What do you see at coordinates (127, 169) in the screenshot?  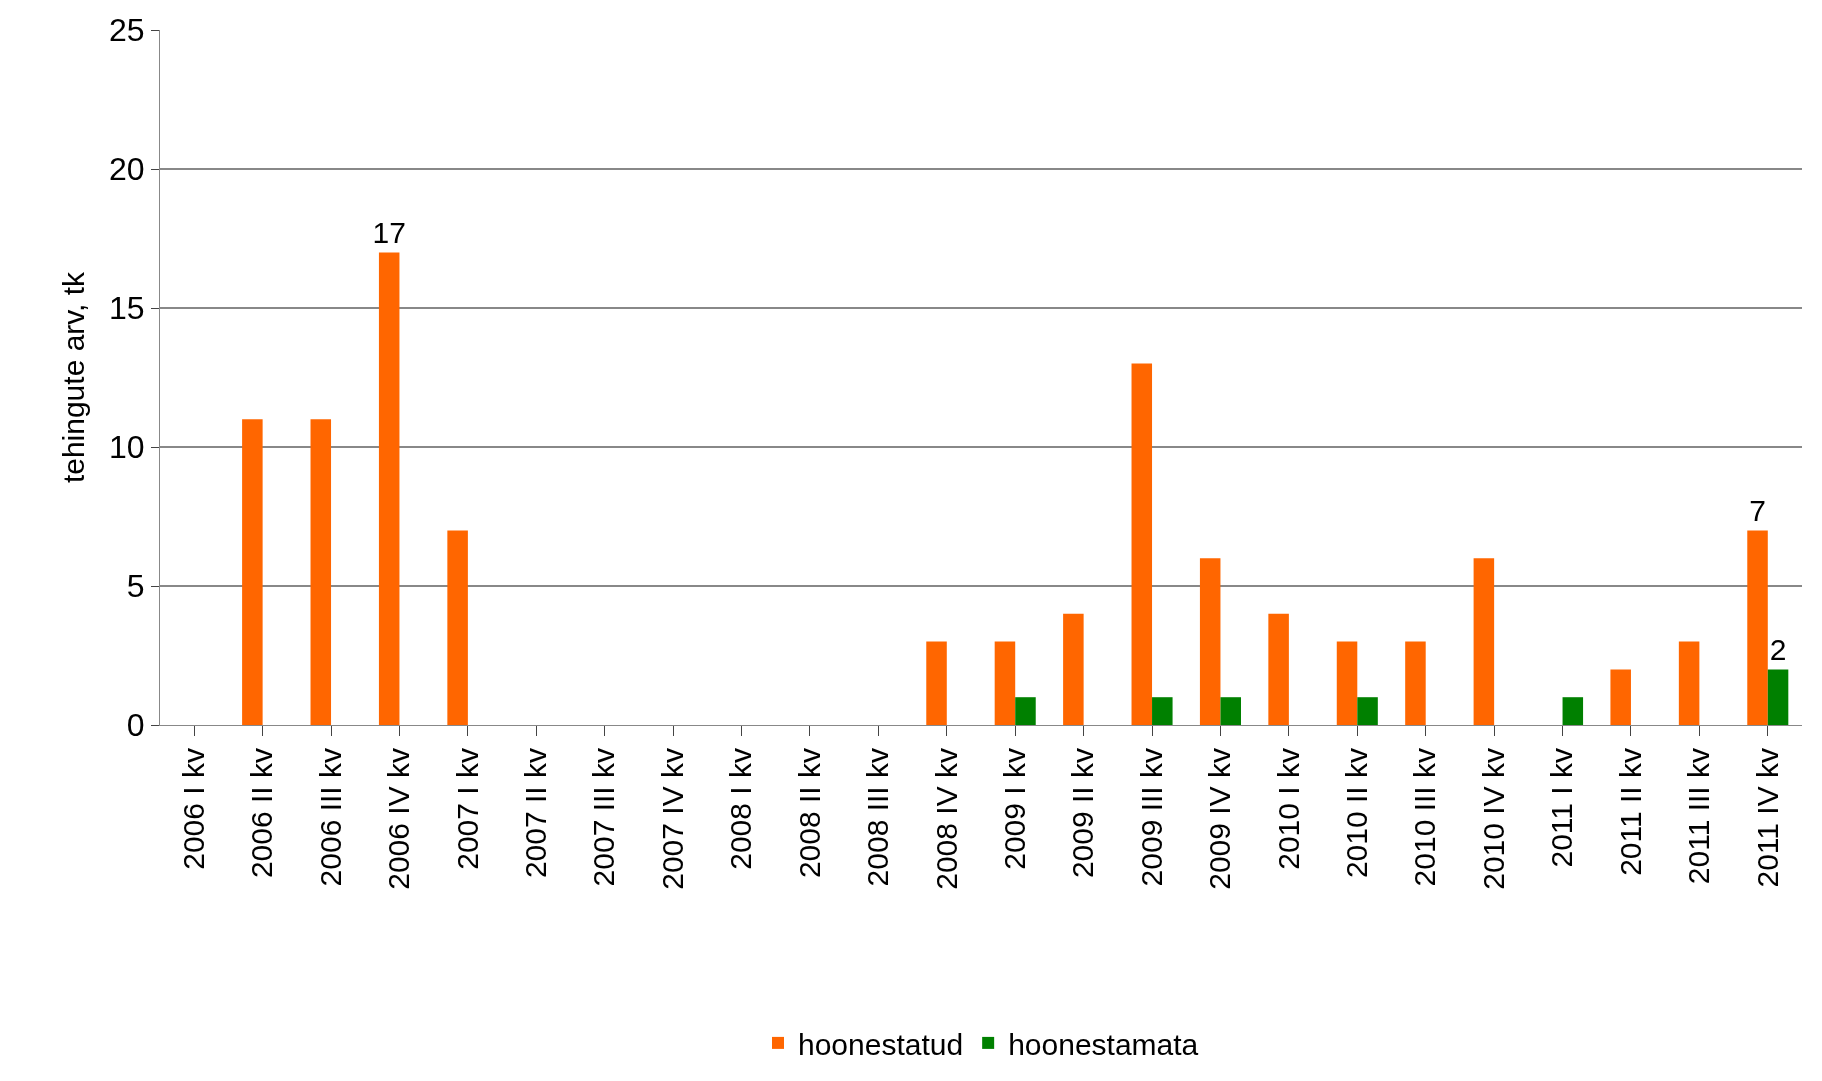 I see `y-tick-label: 20` at bounding box center [127, 169].